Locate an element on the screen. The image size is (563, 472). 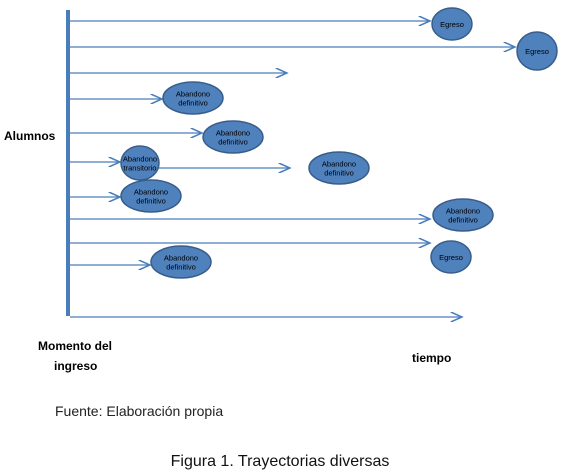
caption: Figura 1. Trayectorias diversas is located at coordinates (280, 461).